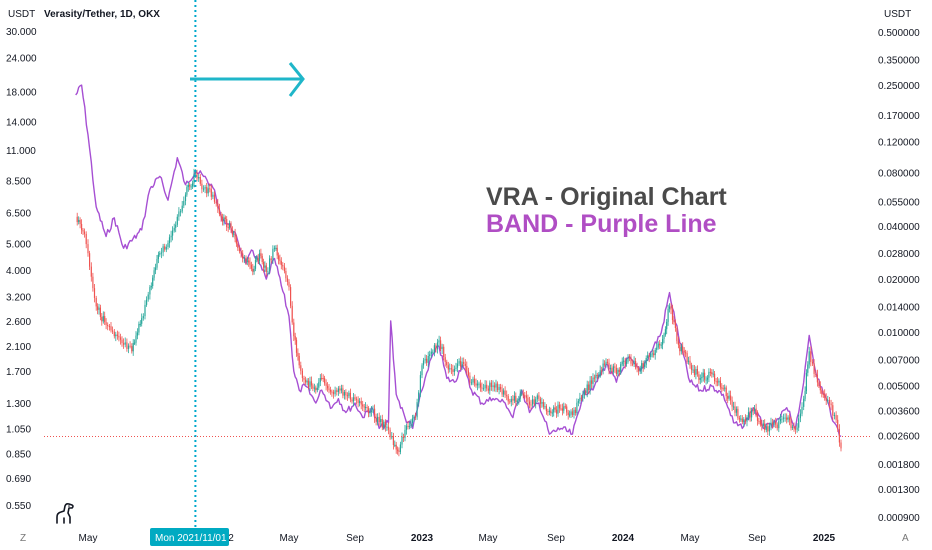 The image size is (932, 550). Describe the element at coordinates (247, 79) in the screenshot. I see `right-arrow-icon` at that location.